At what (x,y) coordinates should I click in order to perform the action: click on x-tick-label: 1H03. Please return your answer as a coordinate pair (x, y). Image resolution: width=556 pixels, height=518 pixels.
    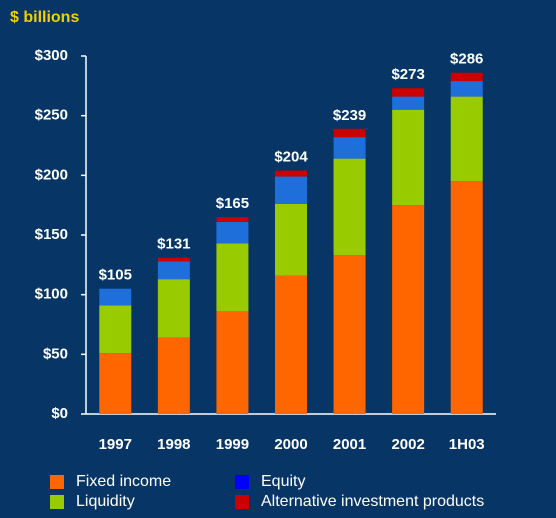
    Looking at the image, I should click on (467, 444).